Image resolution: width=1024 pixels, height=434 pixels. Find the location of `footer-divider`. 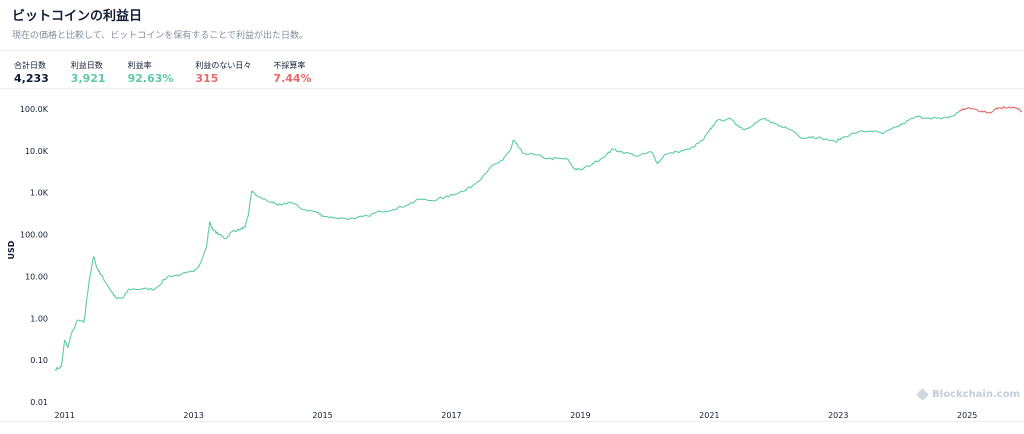

footer-divider is located at coordinates (512, 421).